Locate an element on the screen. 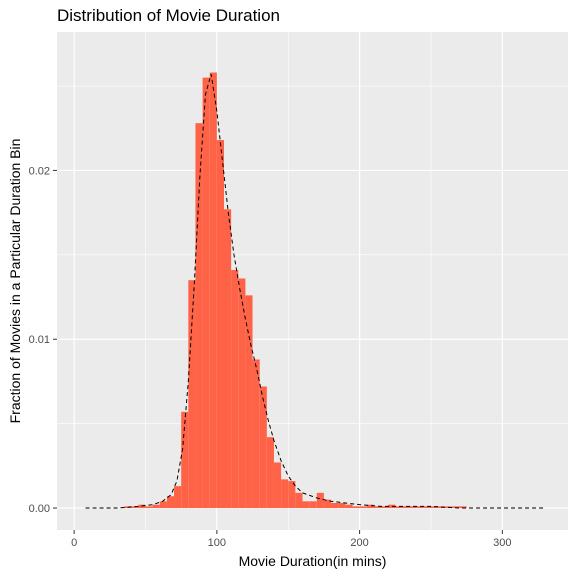 The height and width of the screenshot is (576, 576). y-tick-label: 0.02 is located at coordinates (39, 171).